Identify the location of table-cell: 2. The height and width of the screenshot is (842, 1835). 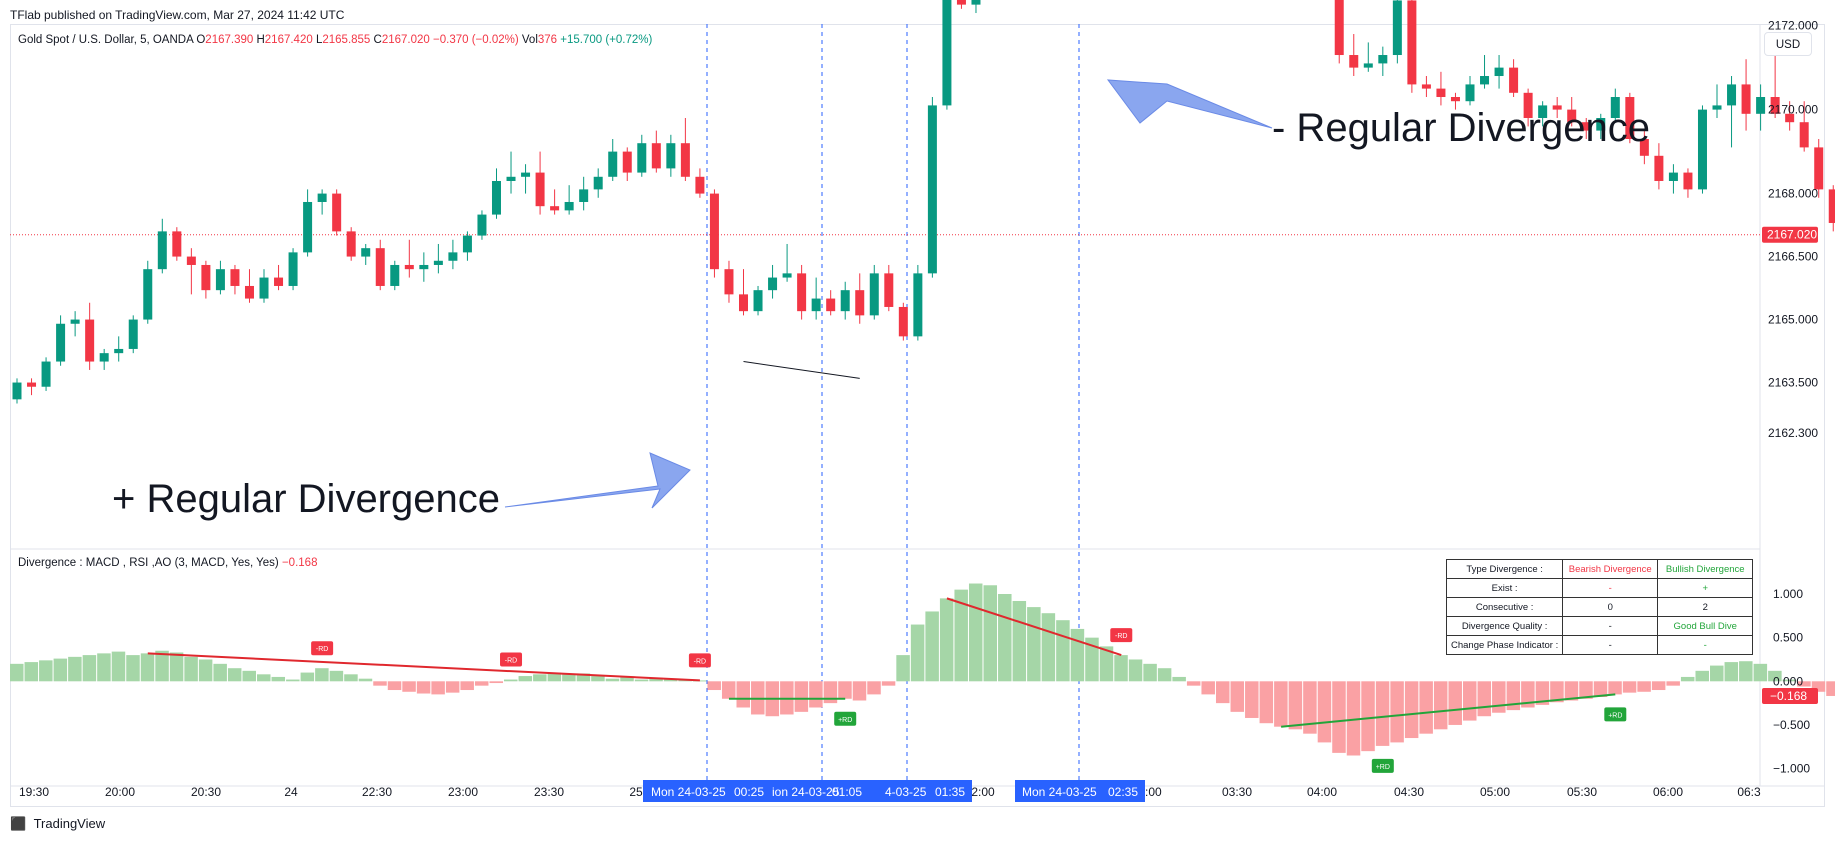
(1705, 607).